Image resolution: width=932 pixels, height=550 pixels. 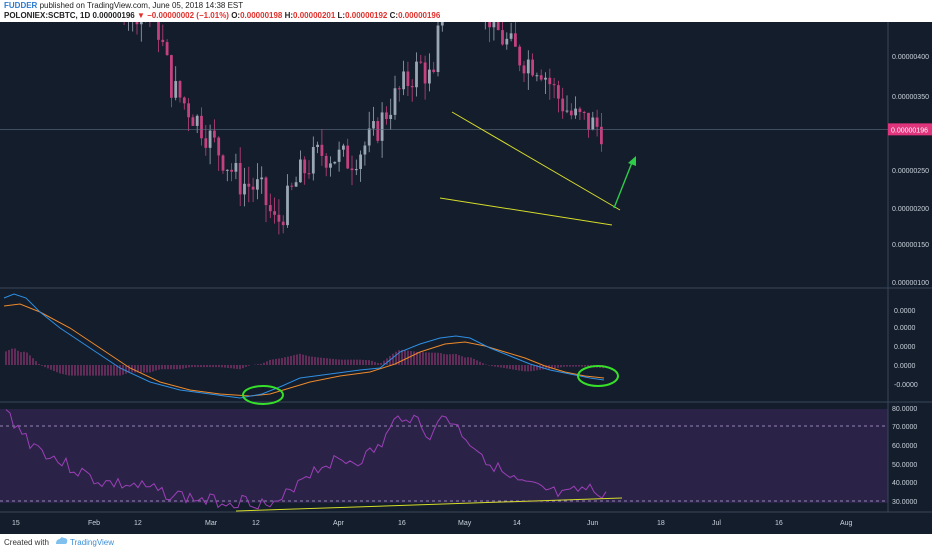 What do you see at coordinates (909, 130) in the screenshot?
I see `current-price-badge-label: 0.00000196` at bounding box center [909, 130].